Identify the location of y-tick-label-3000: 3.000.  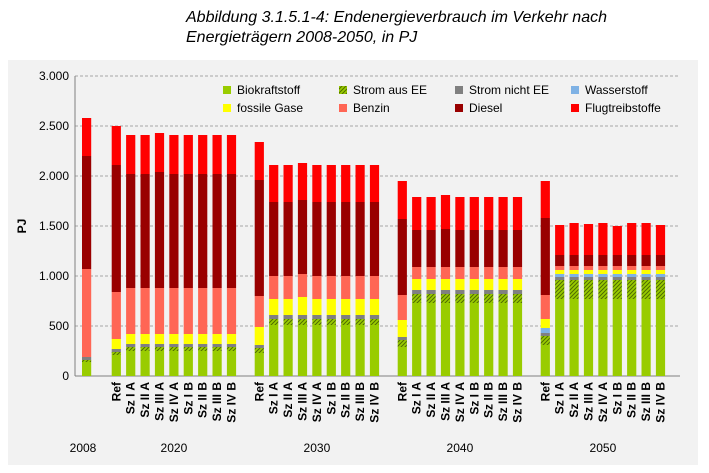
(54, 76).